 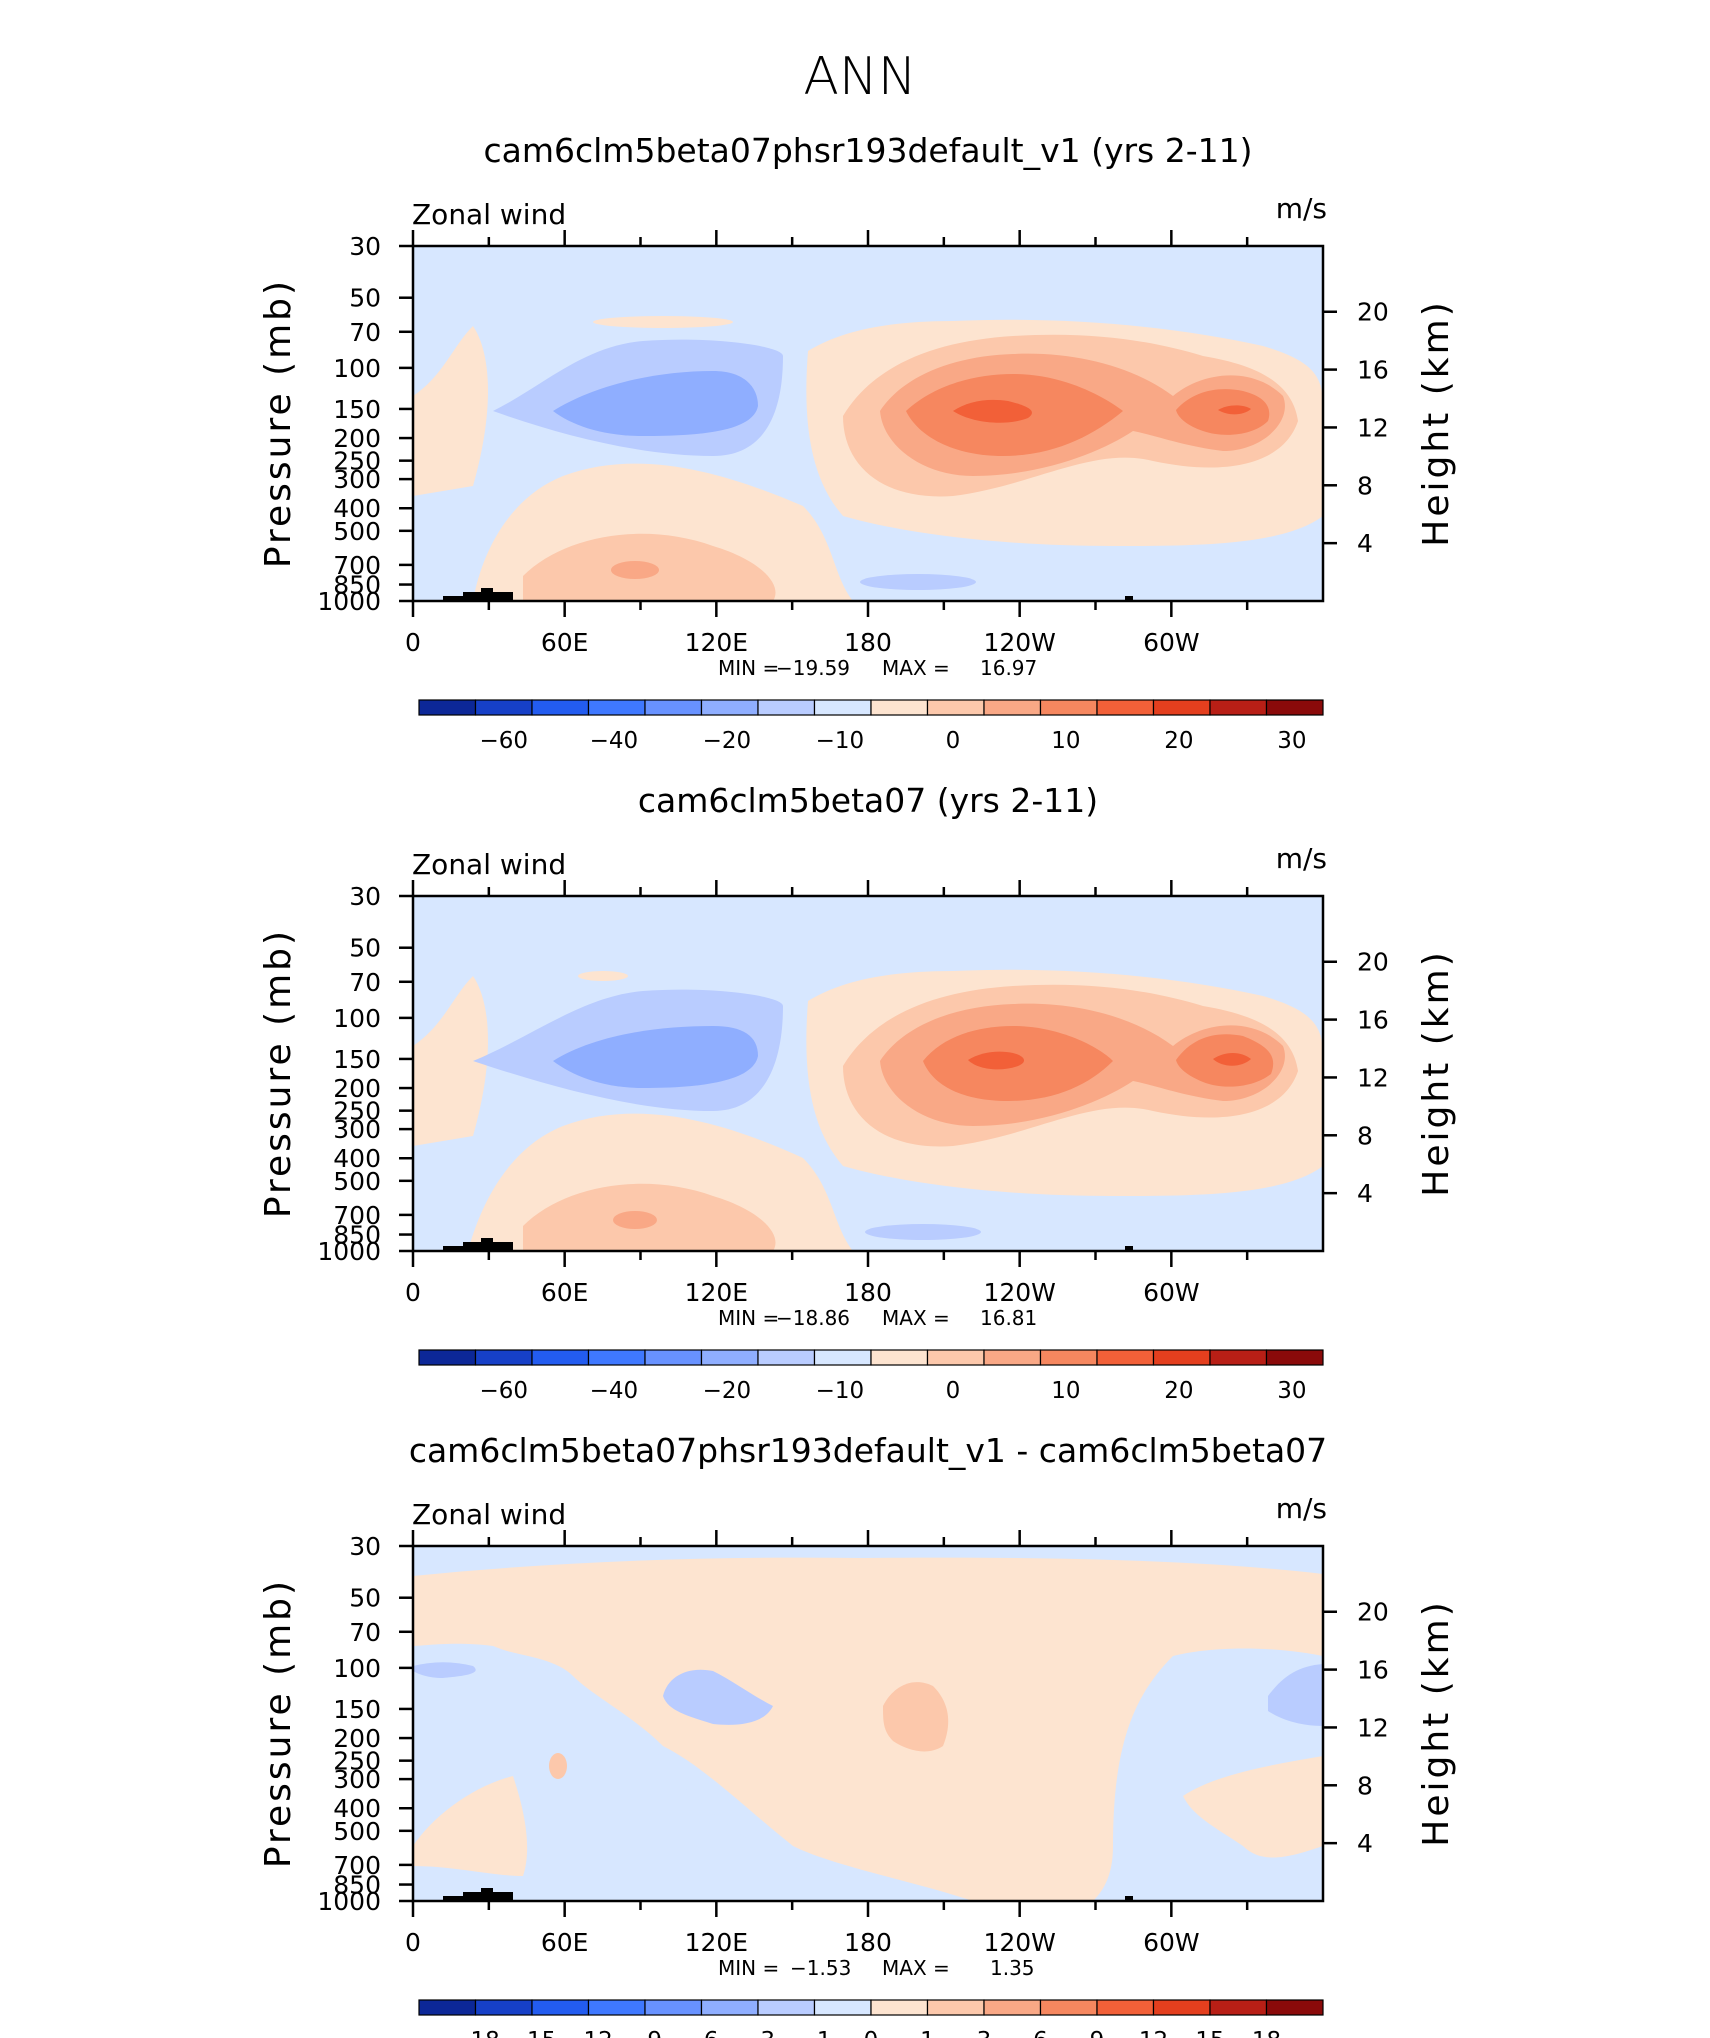 What do you see at coordinates (871, 2018) in the screenshot?
I see `panel-3-colorbar: −18 −15 −12 −9 −6 −3 −1 0 1 3 6 9 12 15 18` at bounding box center [871, 2018].